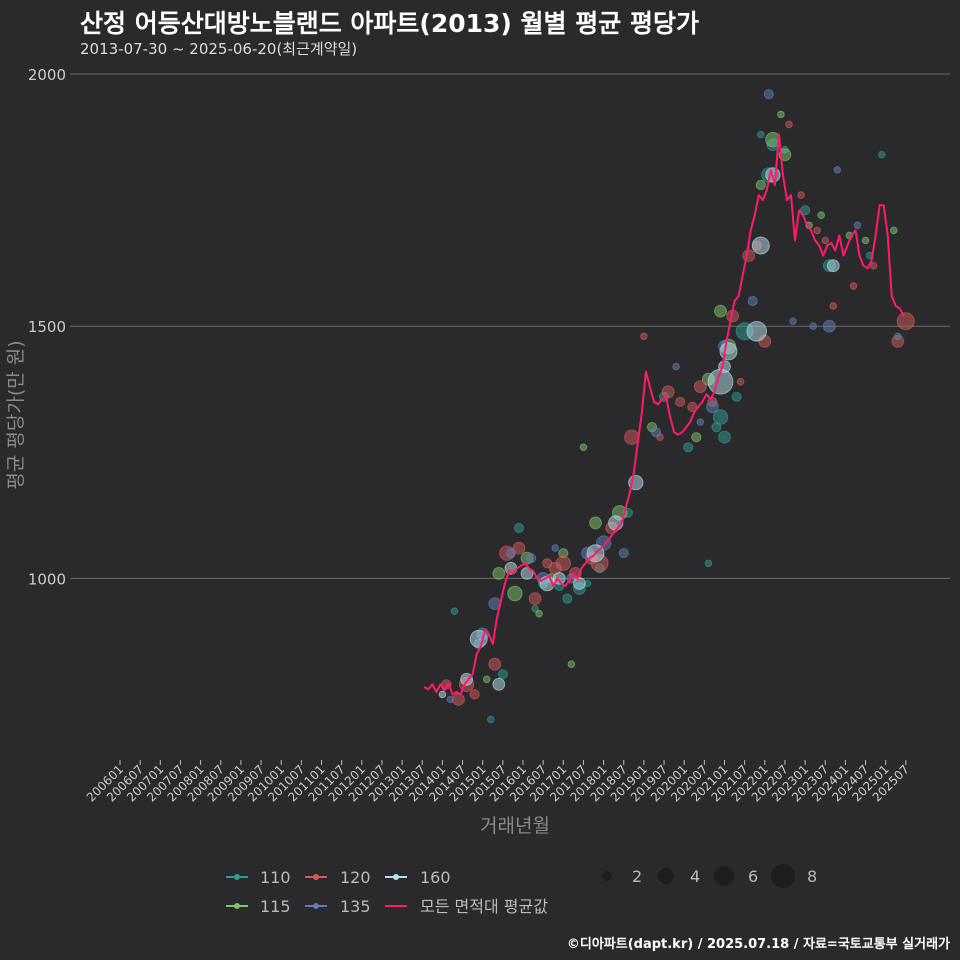 This screenshot has width=960, height=960. What do you see at coordinates (521, 890) in the screenshot?
I see `legend: 110 115 120 135 160` at bounding box center [521, 890].